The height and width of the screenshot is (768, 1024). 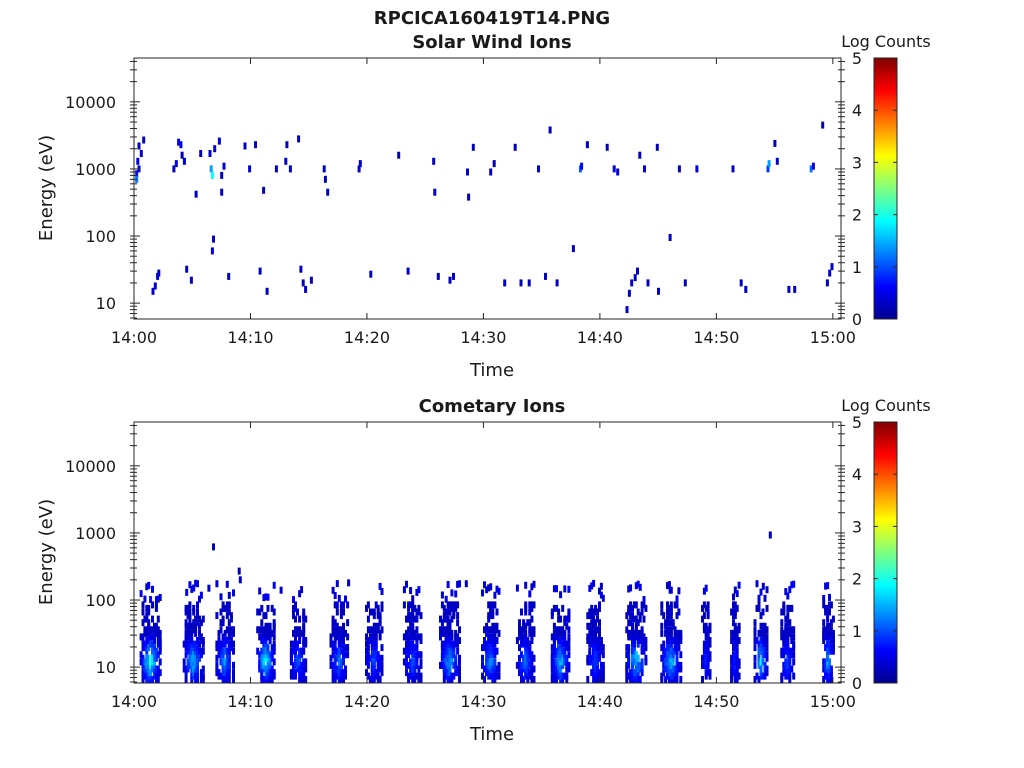 I want to click on y-tick-label: 1000, so click(x=95, y=169).